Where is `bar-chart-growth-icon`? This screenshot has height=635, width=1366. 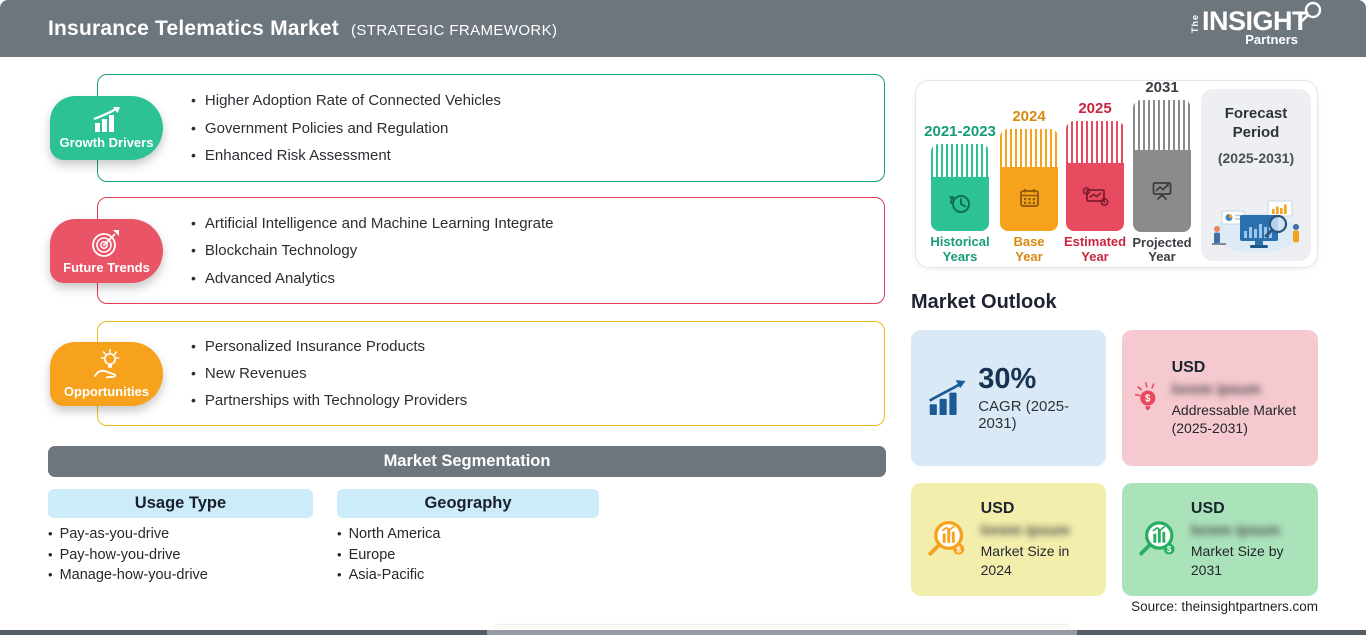
bar-chart-growth-icon is located at coordinates (106, 119).